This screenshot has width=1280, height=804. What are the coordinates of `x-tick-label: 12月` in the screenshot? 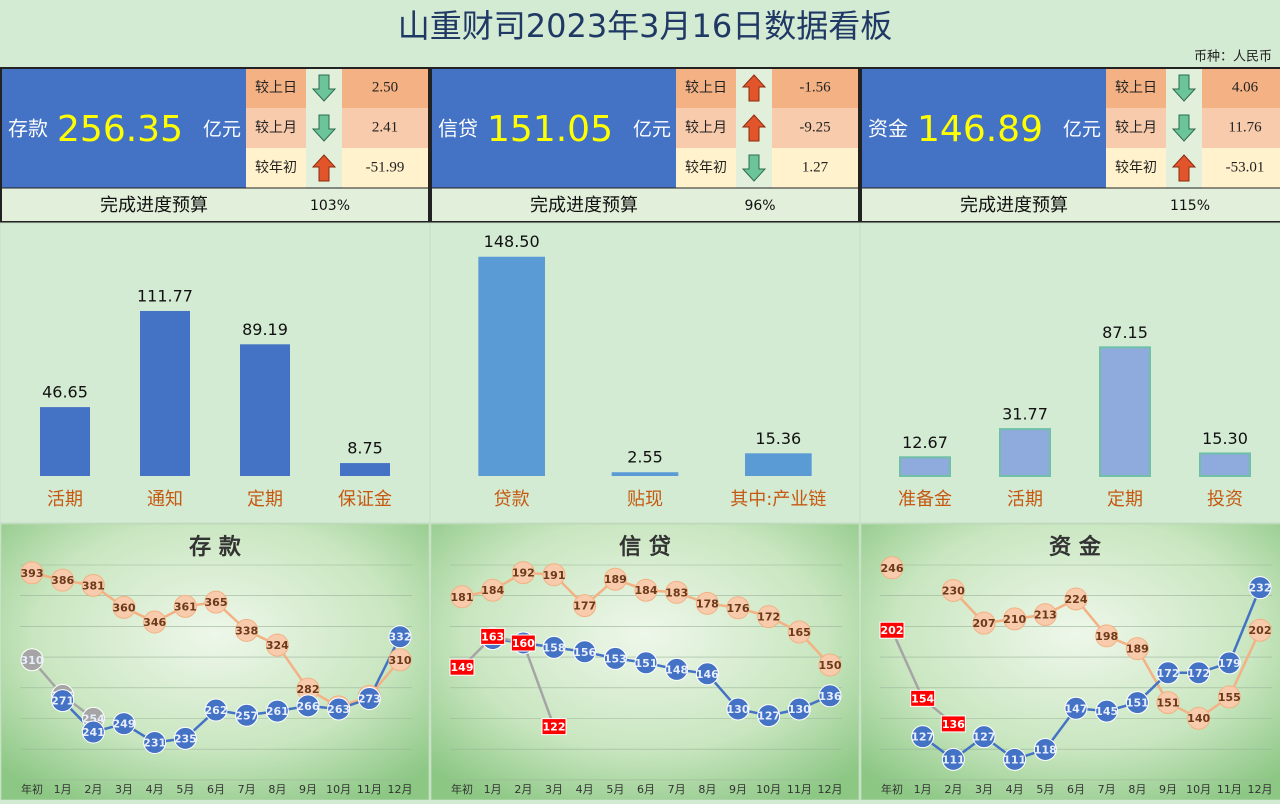 It's located at (830, 789).